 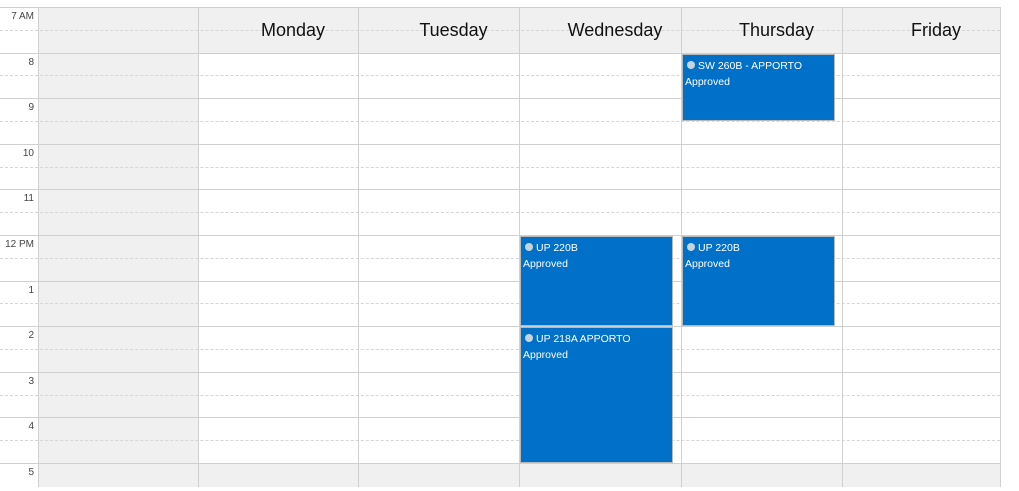 What do you see at coordinates (31, 62) in the screenshot?
I see `time-label: 8` at bounding box center [31, 62].